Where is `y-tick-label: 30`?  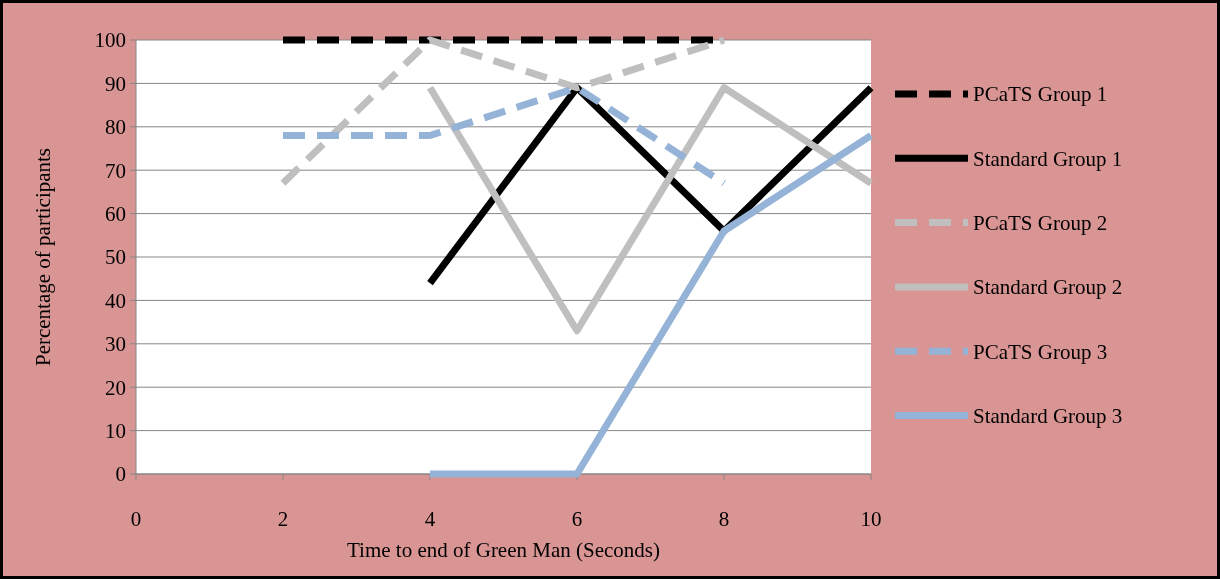
y-tick-label: 30 is located at coordinates (115, 344).